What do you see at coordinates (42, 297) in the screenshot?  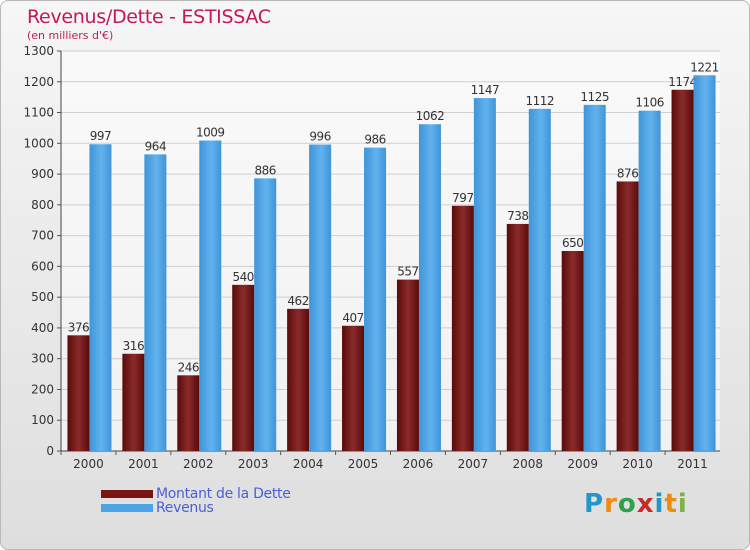 I see `y-tick-label: 500` at bounding box center [42, 297].